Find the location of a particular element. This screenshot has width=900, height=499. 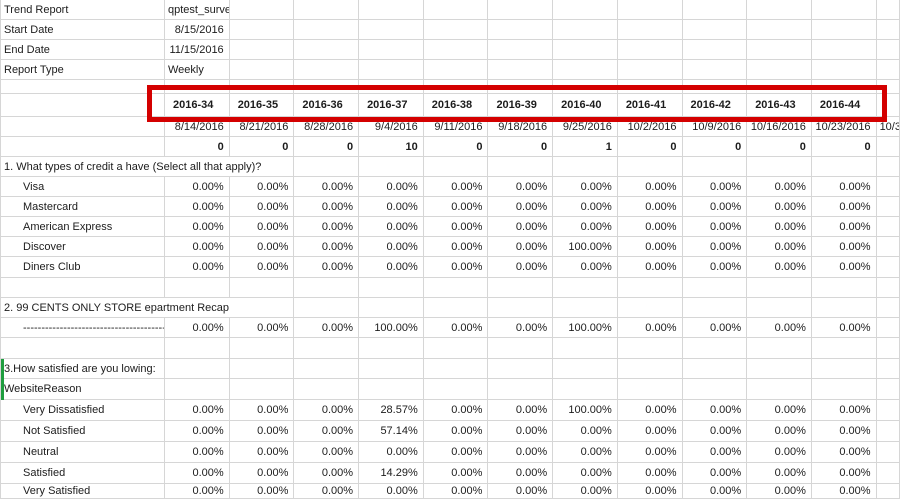

option-label-cell: Mastercard is located at coordinates (83, 207).